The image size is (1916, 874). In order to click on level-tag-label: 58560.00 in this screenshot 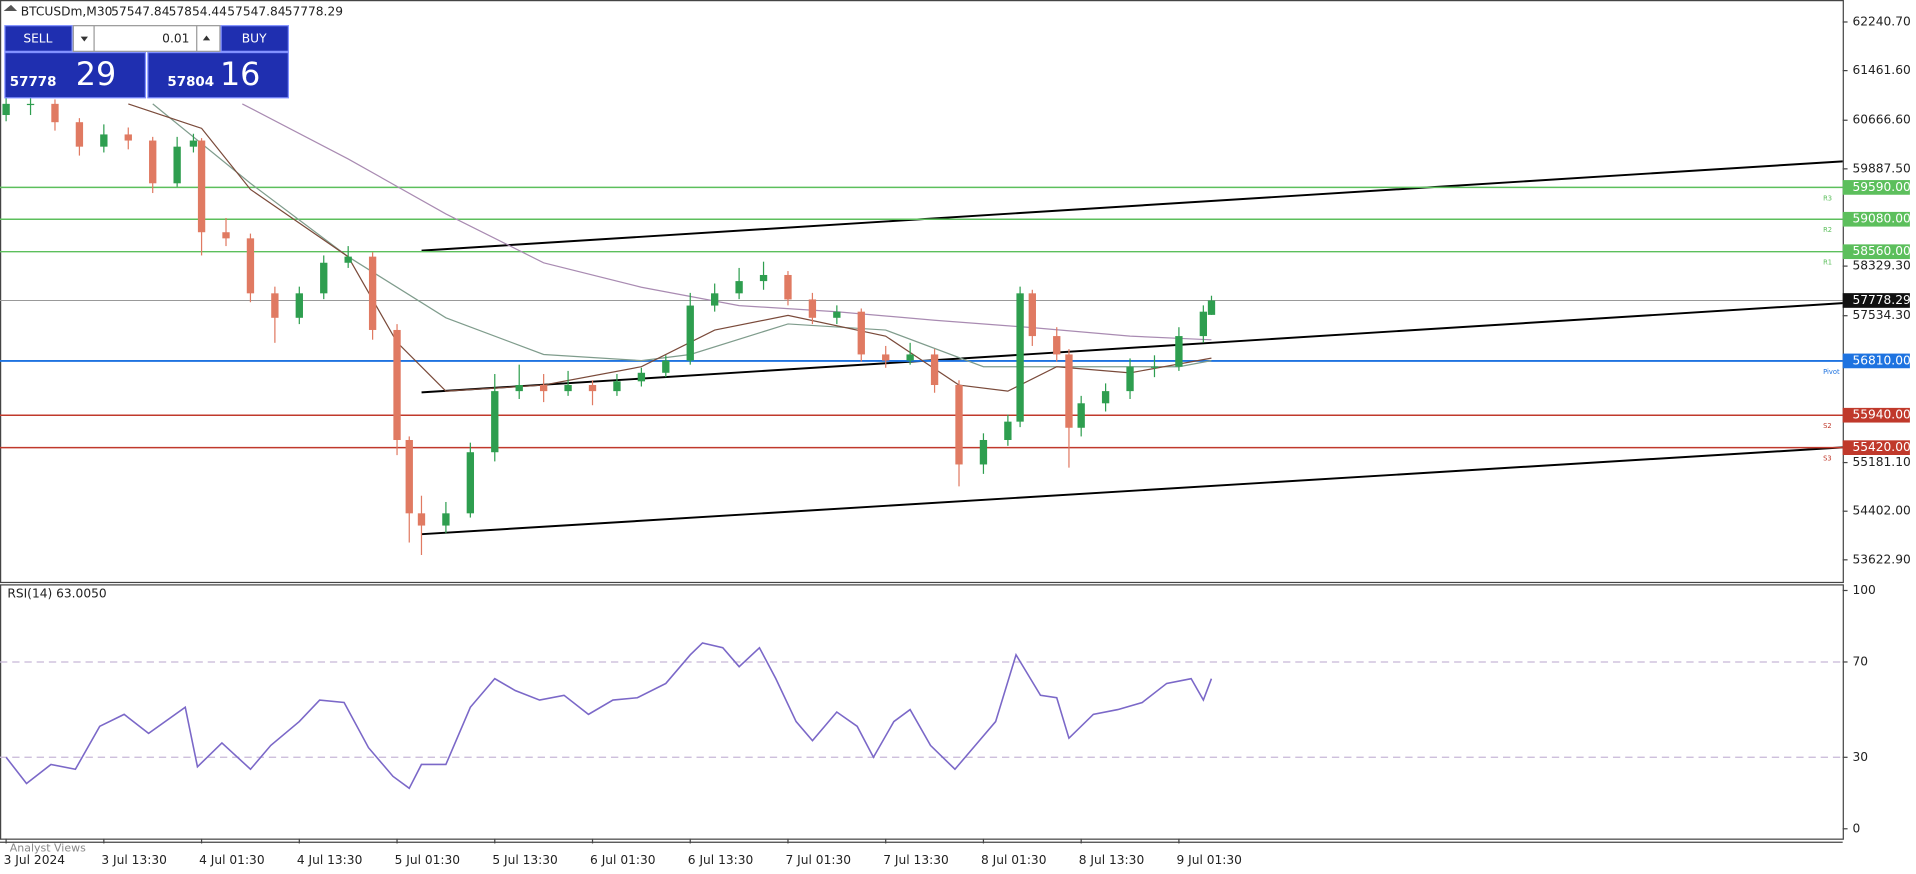, I will do `click(1881, 251)`.